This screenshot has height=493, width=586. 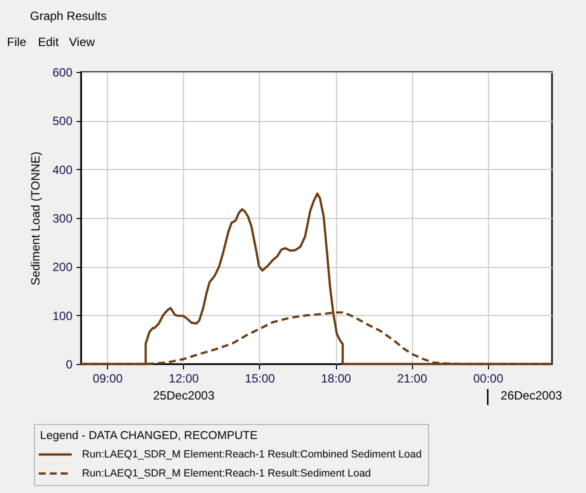 I want to click on y-tick-label: 100, so click(x=62, y=315).